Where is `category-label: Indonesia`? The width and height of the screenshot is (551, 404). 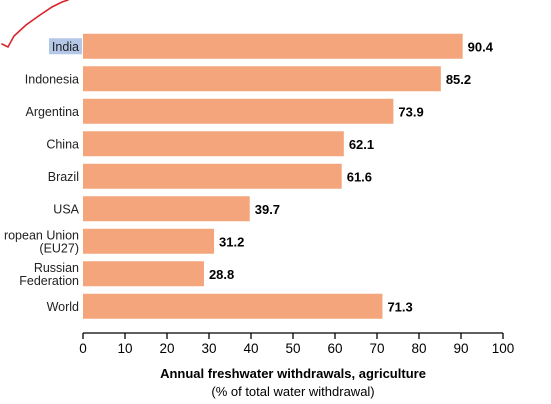 category-label: Indonesia is located at coordinates (52, 79).